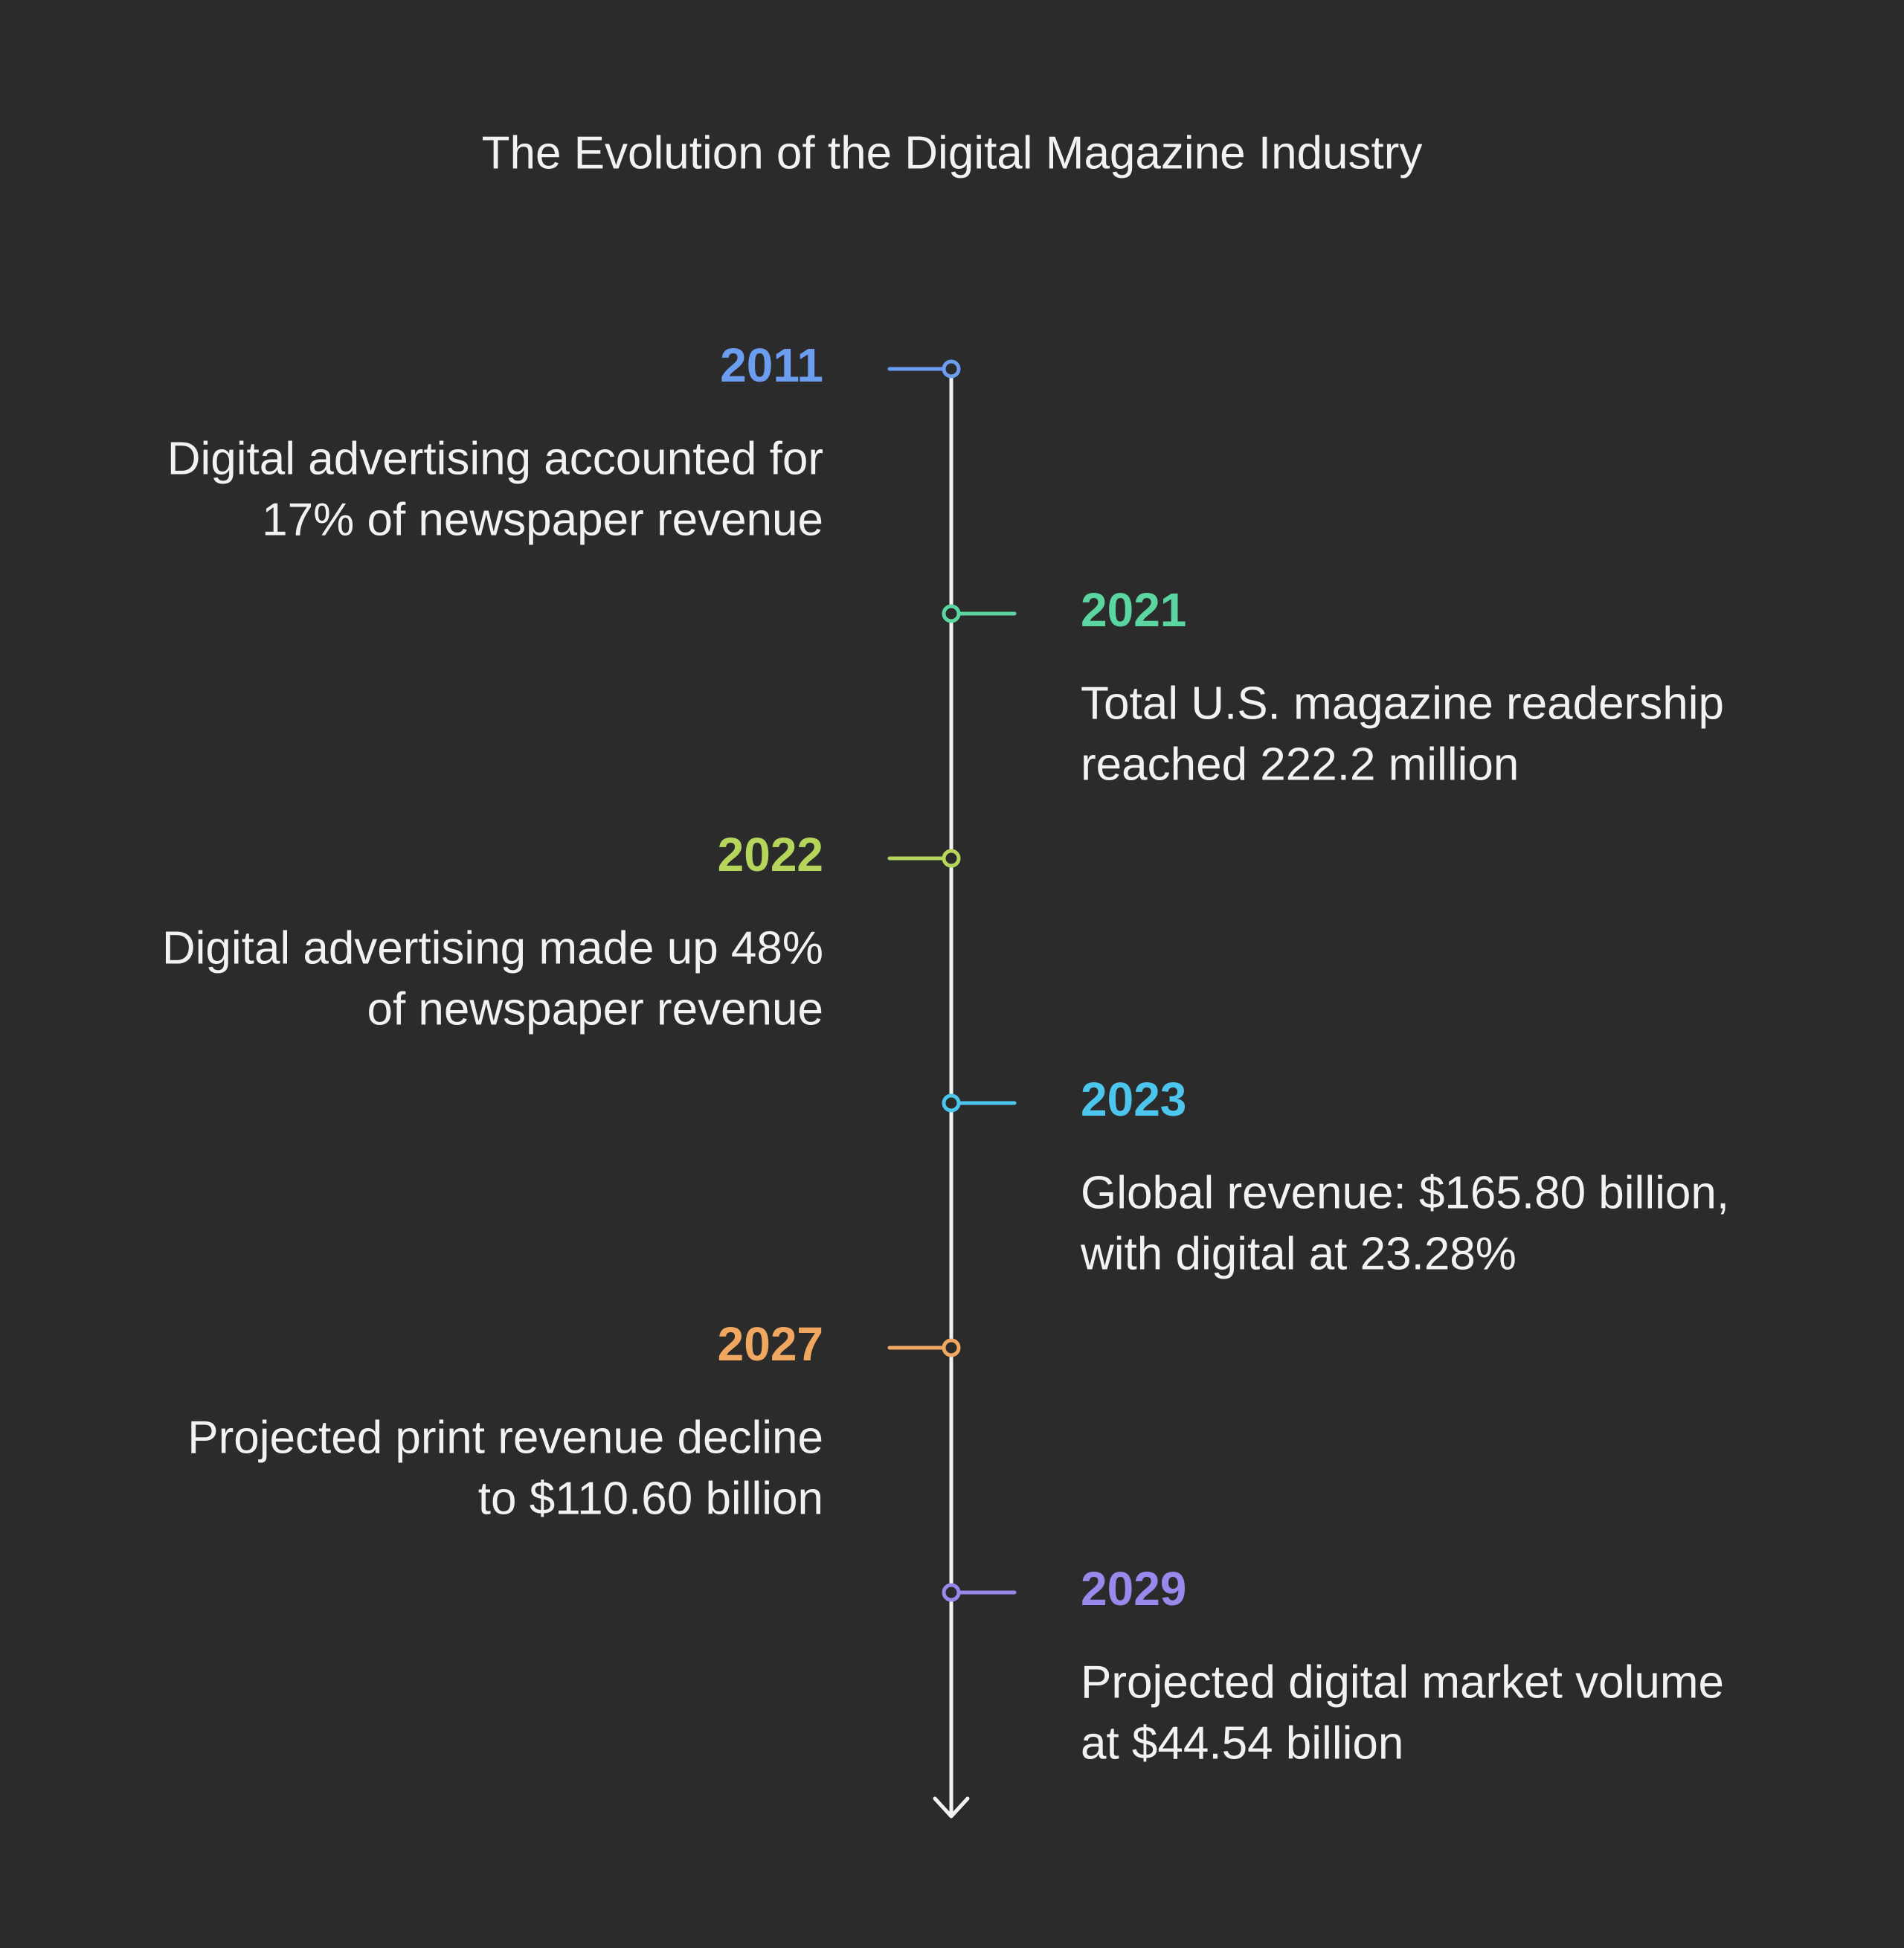 The height and width of the screenshot is (1948, 1904). Describe the element at coordinates (1242, 1743) in the screenshot. I see `event-description: at $44.54 billion` at that location.